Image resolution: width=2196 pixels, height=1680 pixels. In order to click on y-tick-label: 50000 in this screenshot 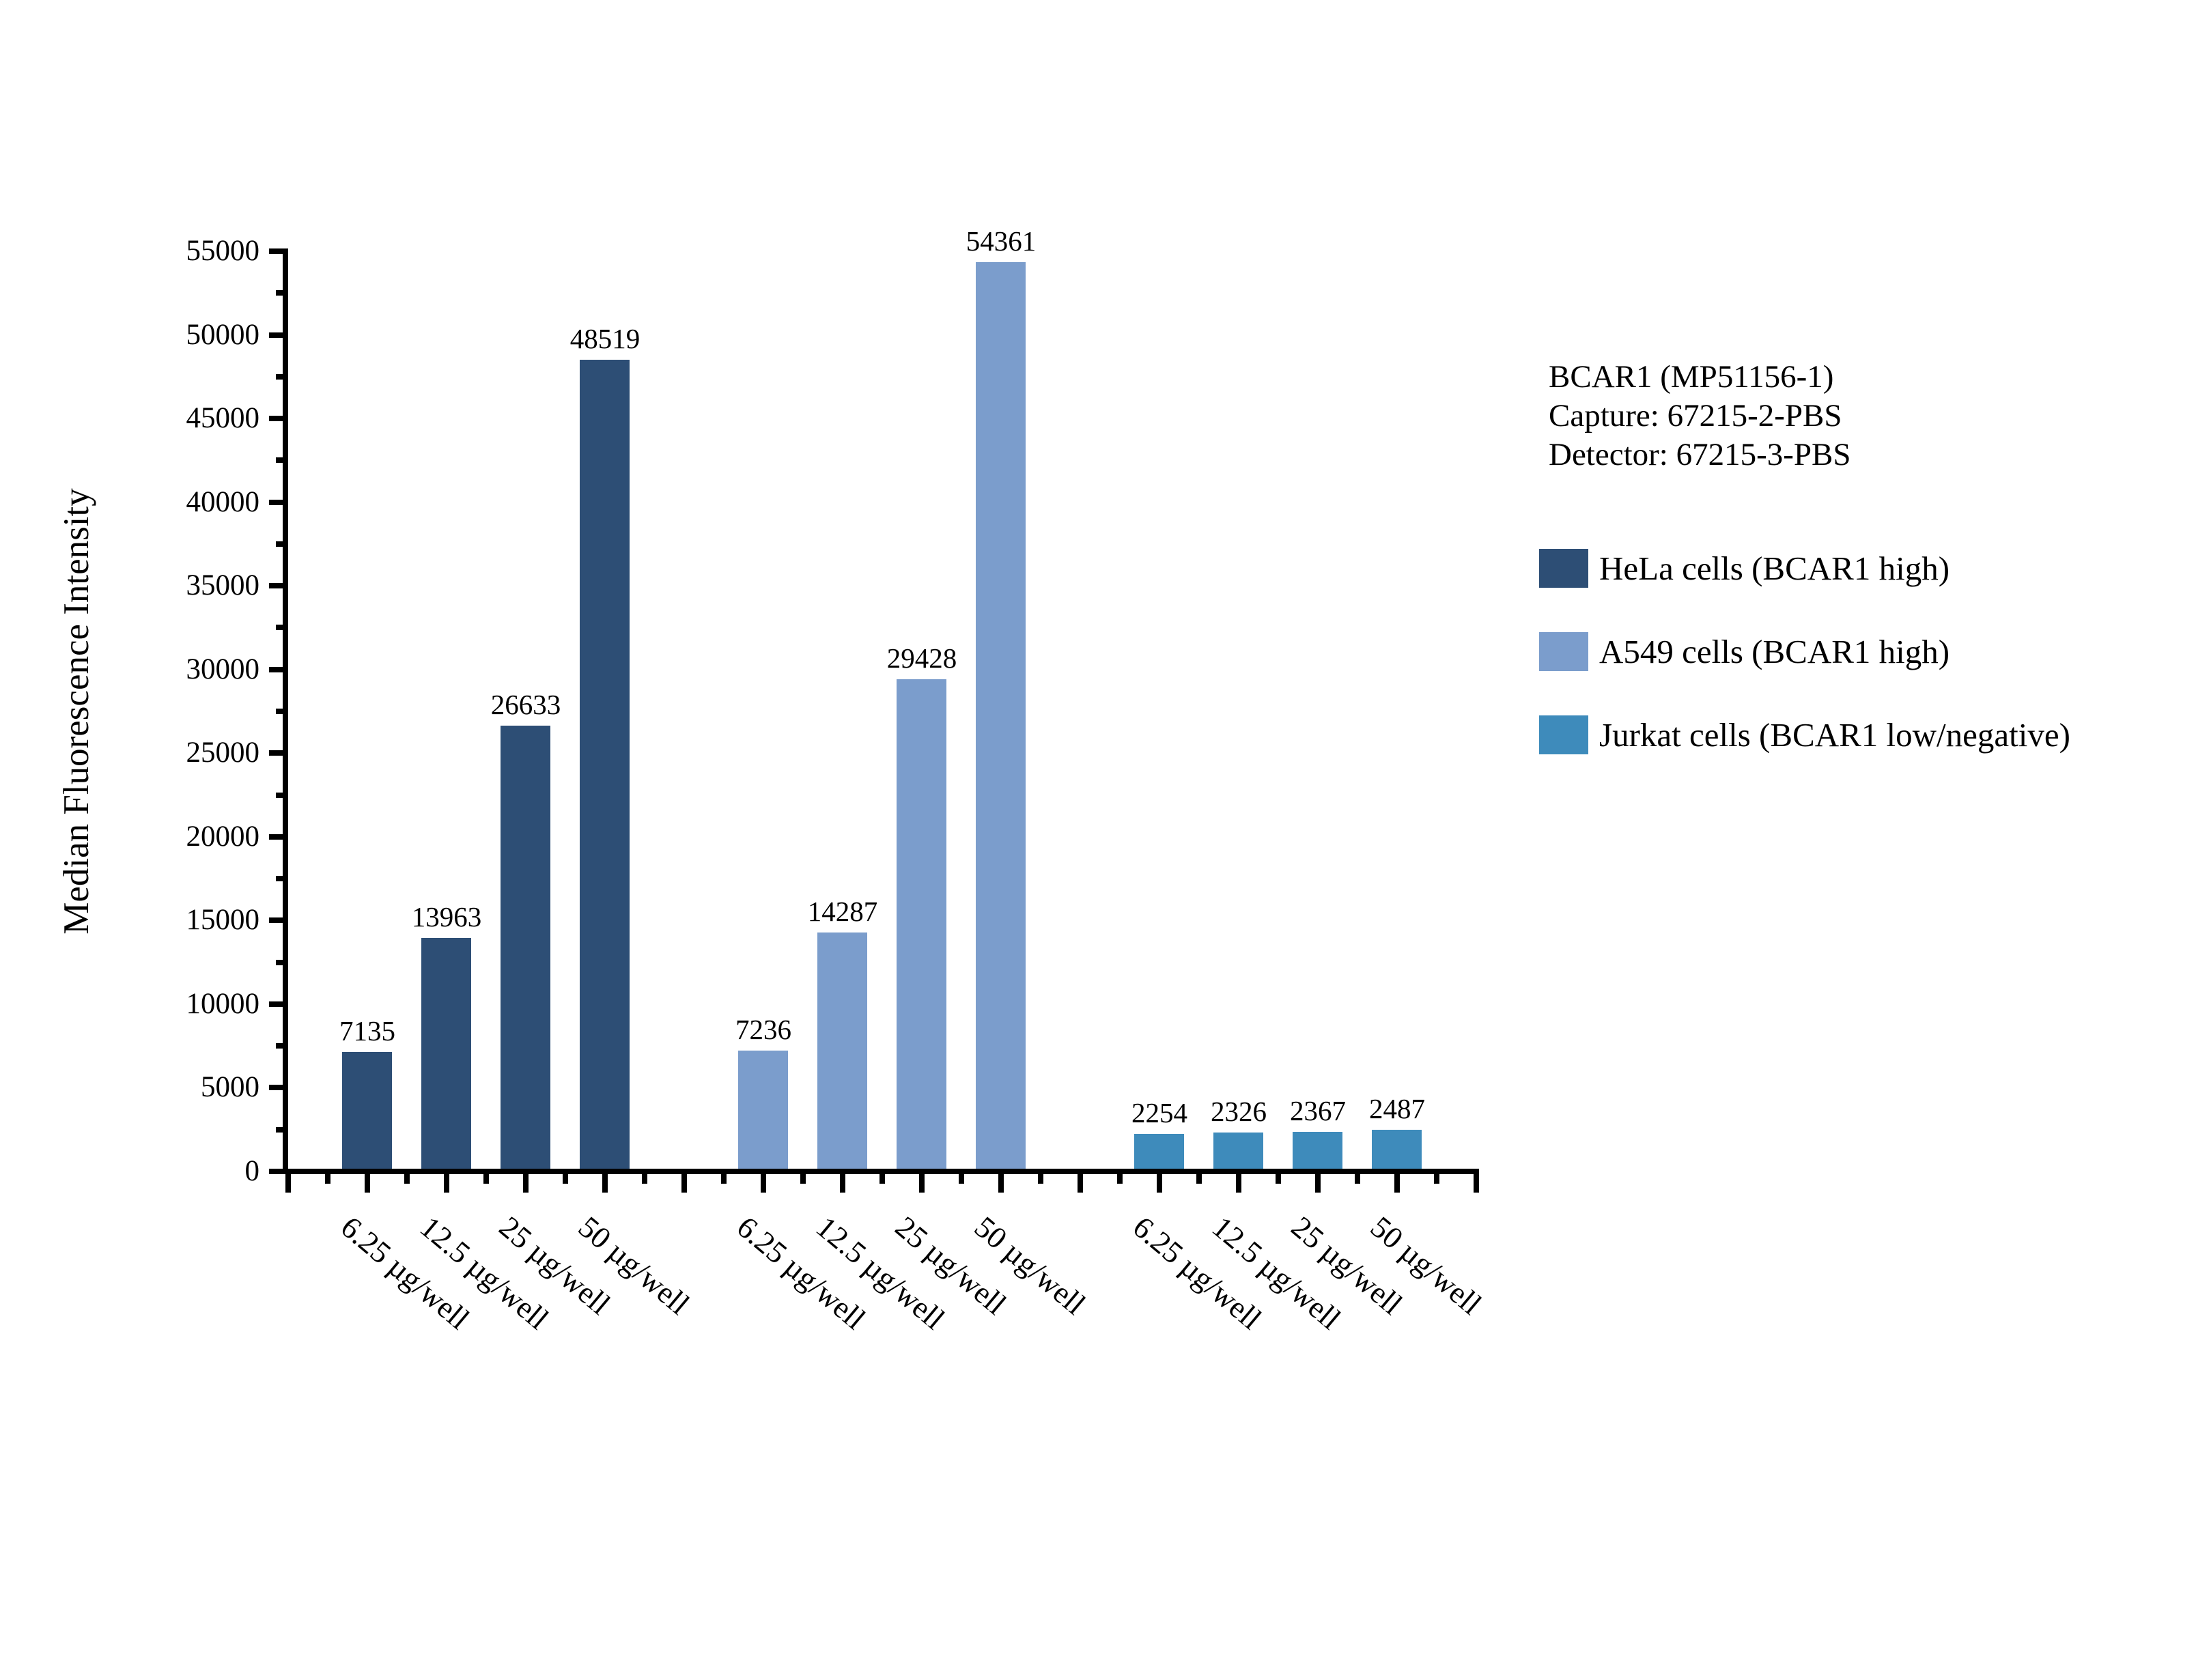, I will do `click(223, 334)`.